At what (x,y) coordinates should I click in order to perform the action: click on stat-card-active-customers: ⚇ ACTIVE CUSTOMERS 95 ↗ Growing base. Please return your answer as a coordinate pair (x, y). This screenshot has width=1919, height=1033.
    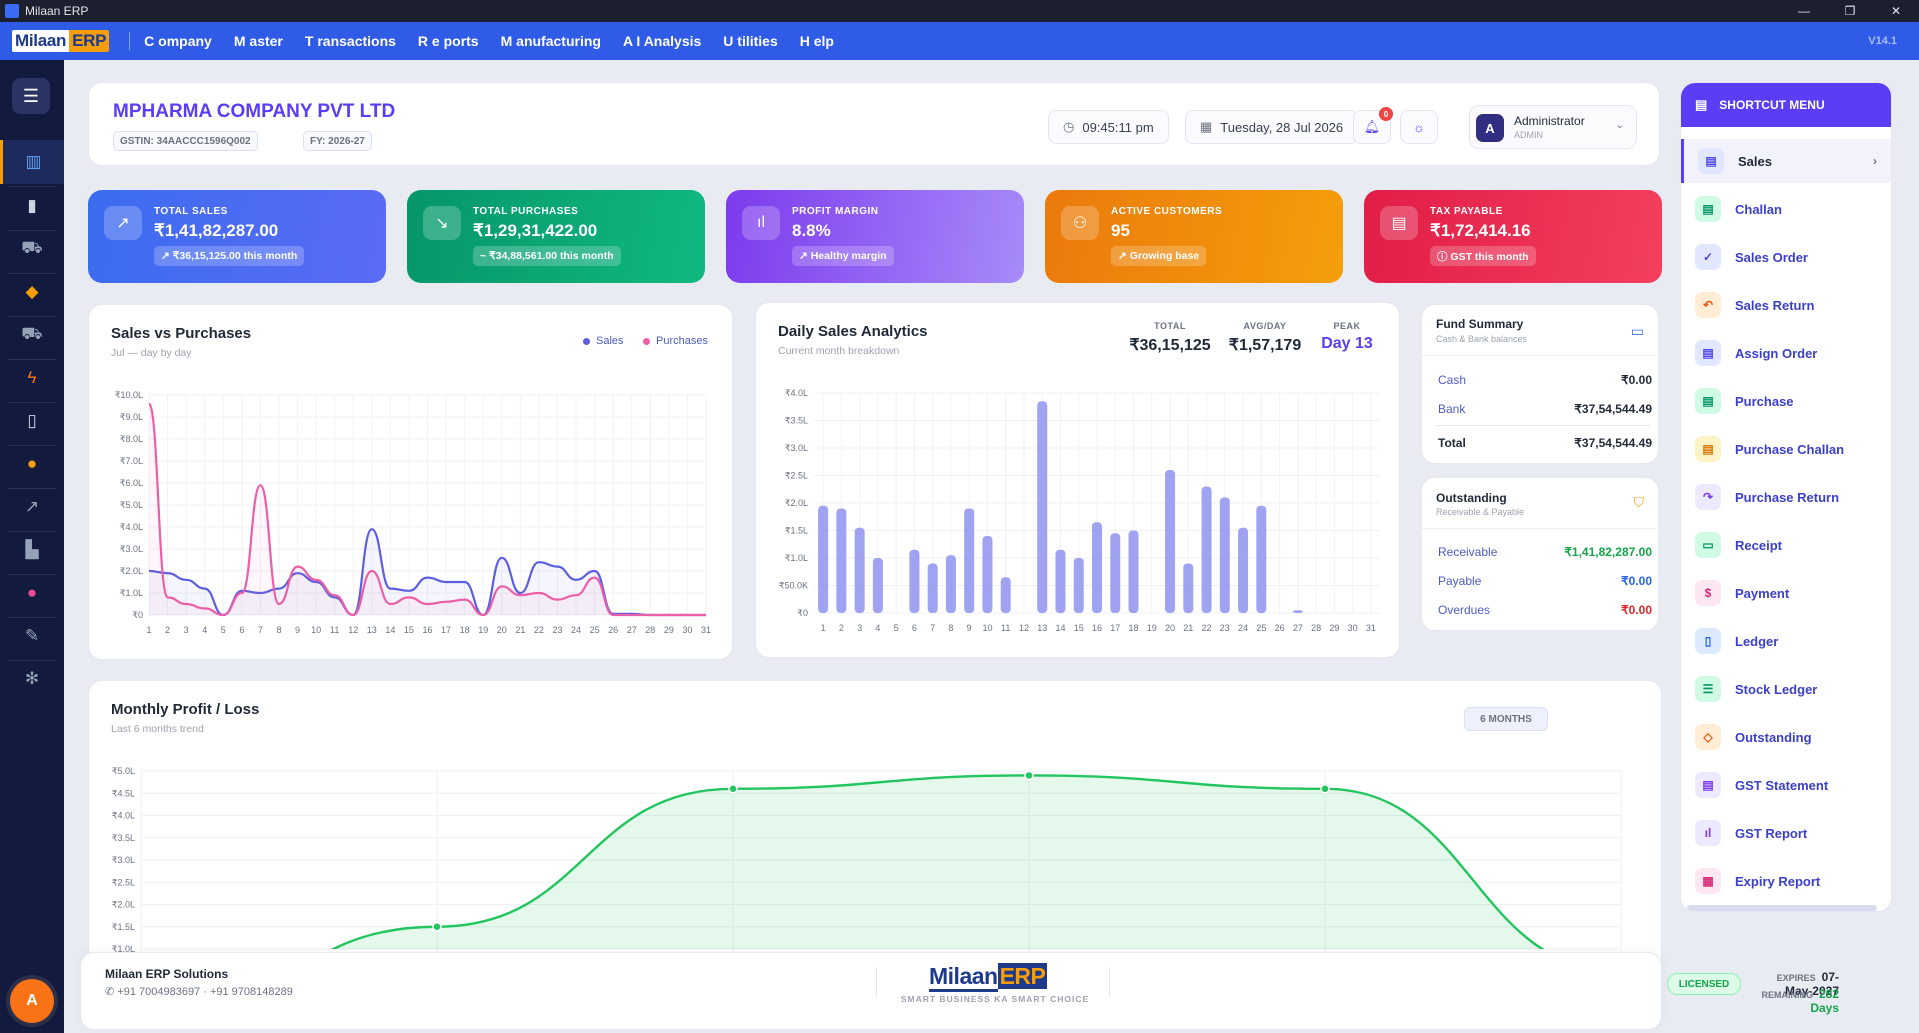
    Looking at the image, I should click on (1194, 236).